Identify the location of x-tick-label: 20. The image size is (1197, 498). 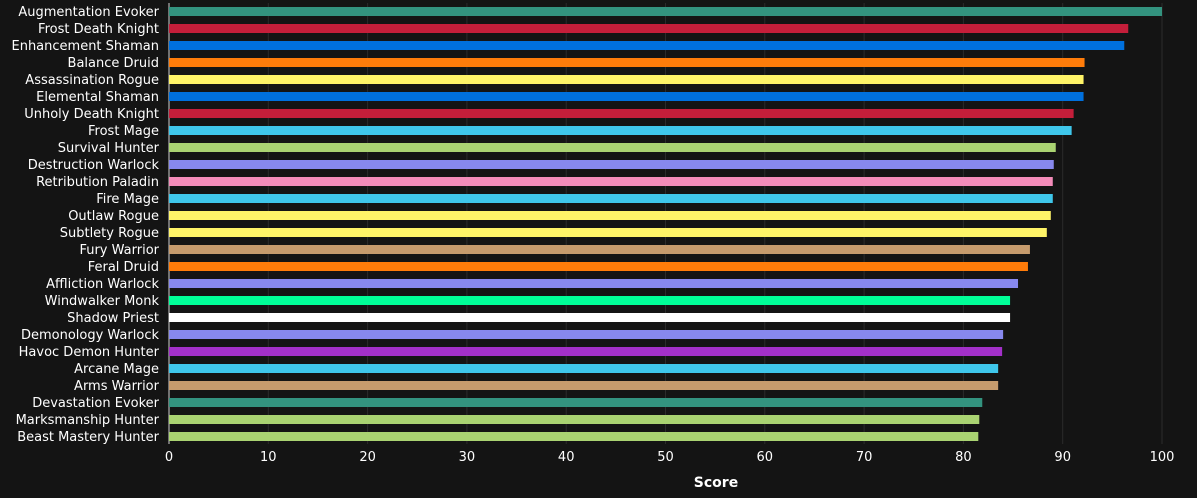
(367, 457).